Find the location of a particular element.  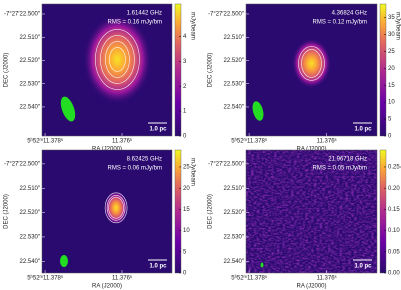

frequency-label: 1.61442 GHz is located at coordinates (144, 14).